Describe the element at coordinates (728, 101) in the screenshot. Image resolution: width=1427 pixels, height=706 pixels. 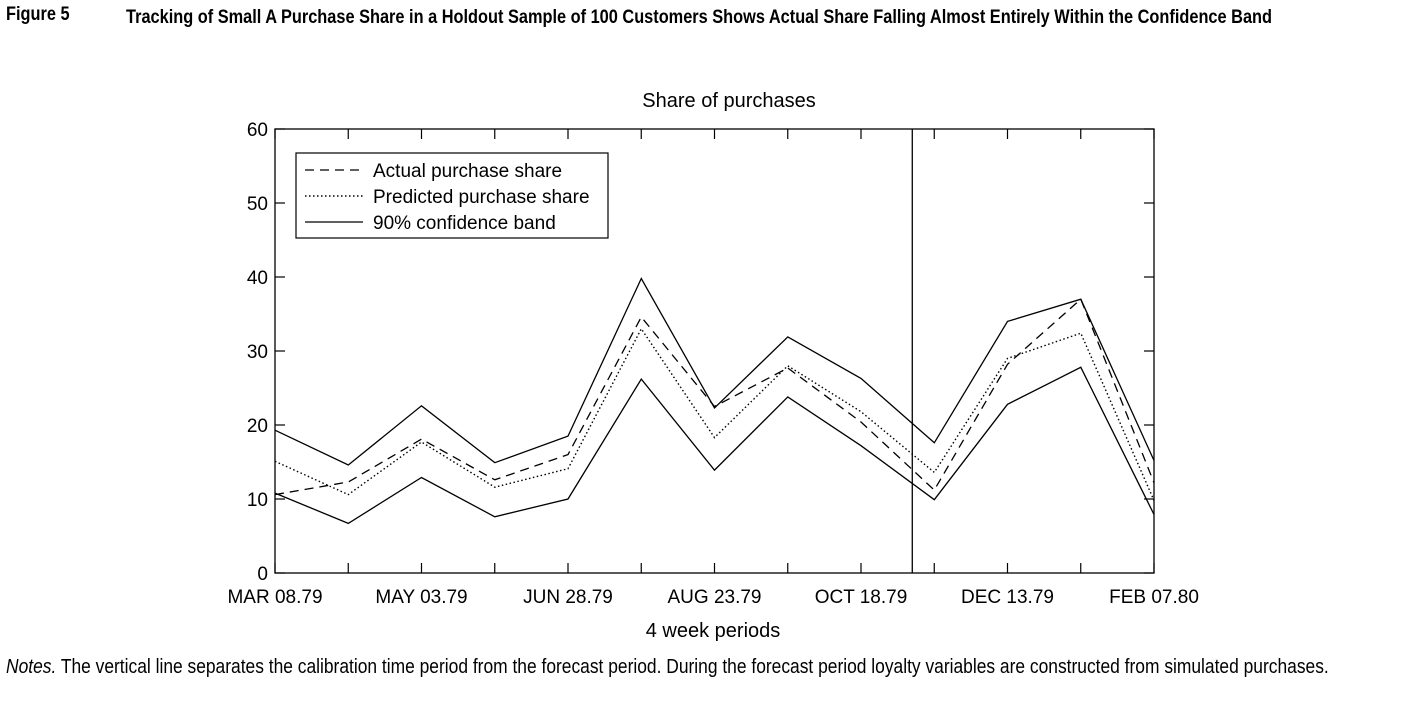
I see `chart-title: Share of purchases` at that location.